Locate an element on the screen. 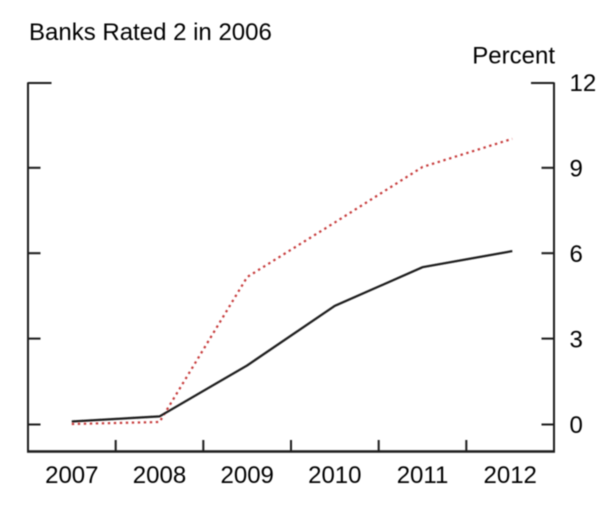 The width and height of the screenshot is (600, 505). svg-text: 2009 is located at coordinates (247, 475).